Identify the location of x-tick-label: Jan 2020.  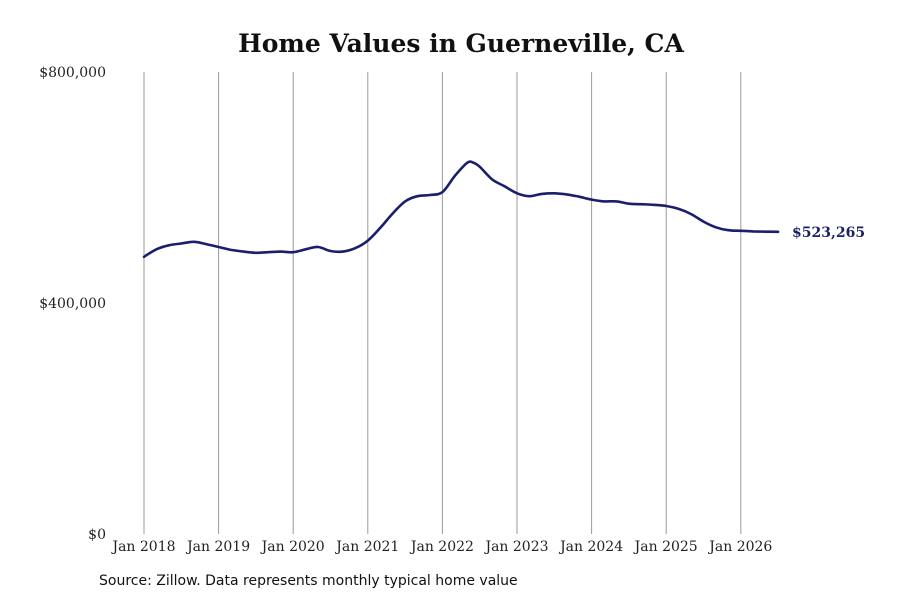
(292, 547).